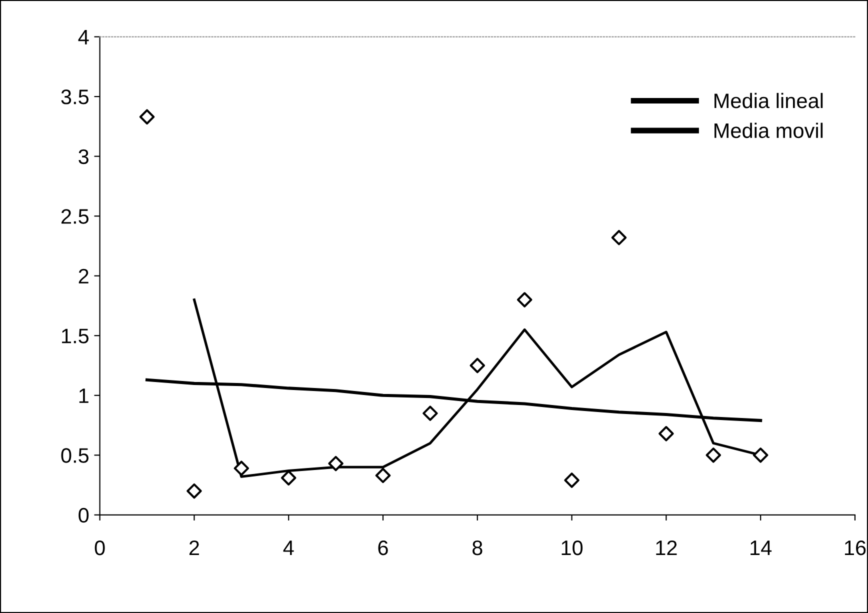 The width and height of the screenshot is (868, 613). Describe the element at coordinates (75, 216) in the screenshot. I see `y-tick-label: 2.5` at that location.